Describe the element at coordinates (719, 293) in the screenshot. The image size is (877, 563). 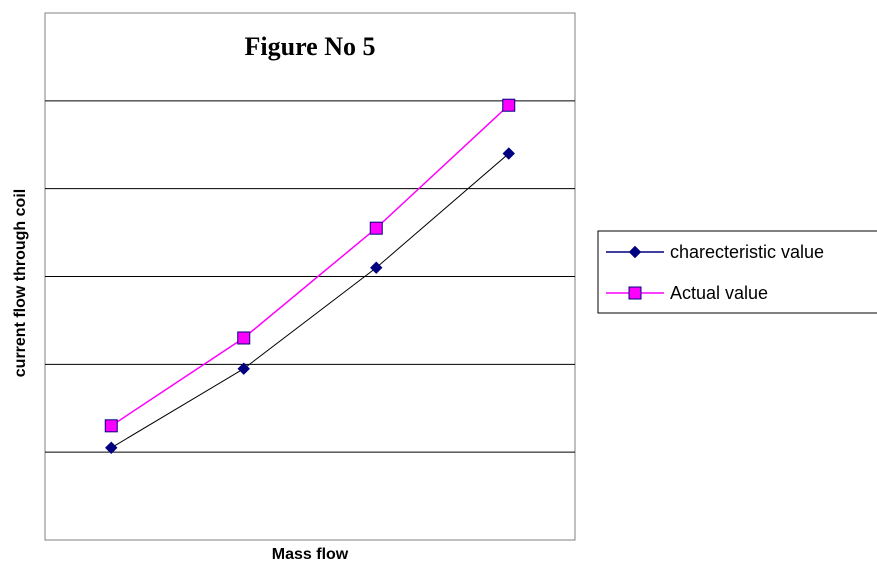
I see `legend-label-1: Actual value` at that location.